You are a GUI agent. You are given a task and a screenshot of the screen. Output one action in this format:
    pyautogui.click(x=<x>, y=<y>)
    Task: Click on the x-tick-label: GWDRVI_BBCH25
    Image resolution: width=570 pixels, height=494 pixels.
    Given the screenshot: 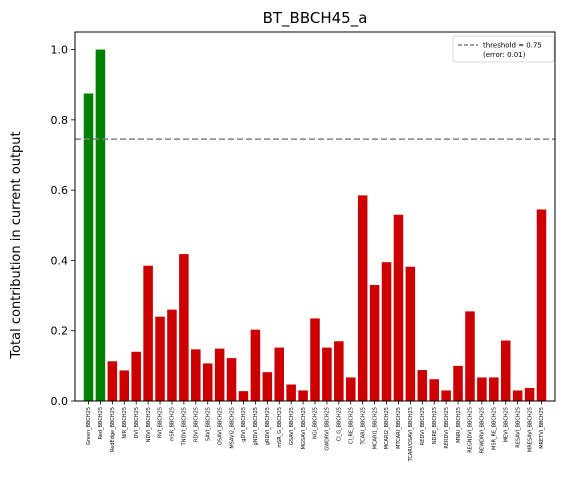 What is the action you would take?
    pyautogui.click(x=328, y=429)
    